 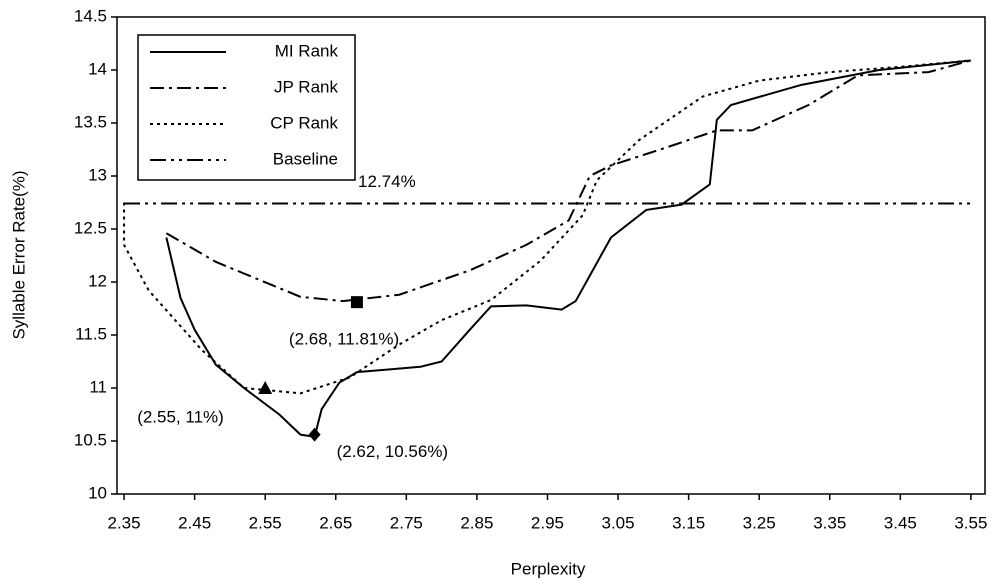 What do you see at coordinates (180, 416) in the screenshot?
I see `annotation: (2.55, 11%)` at bounding box center [180, 416].